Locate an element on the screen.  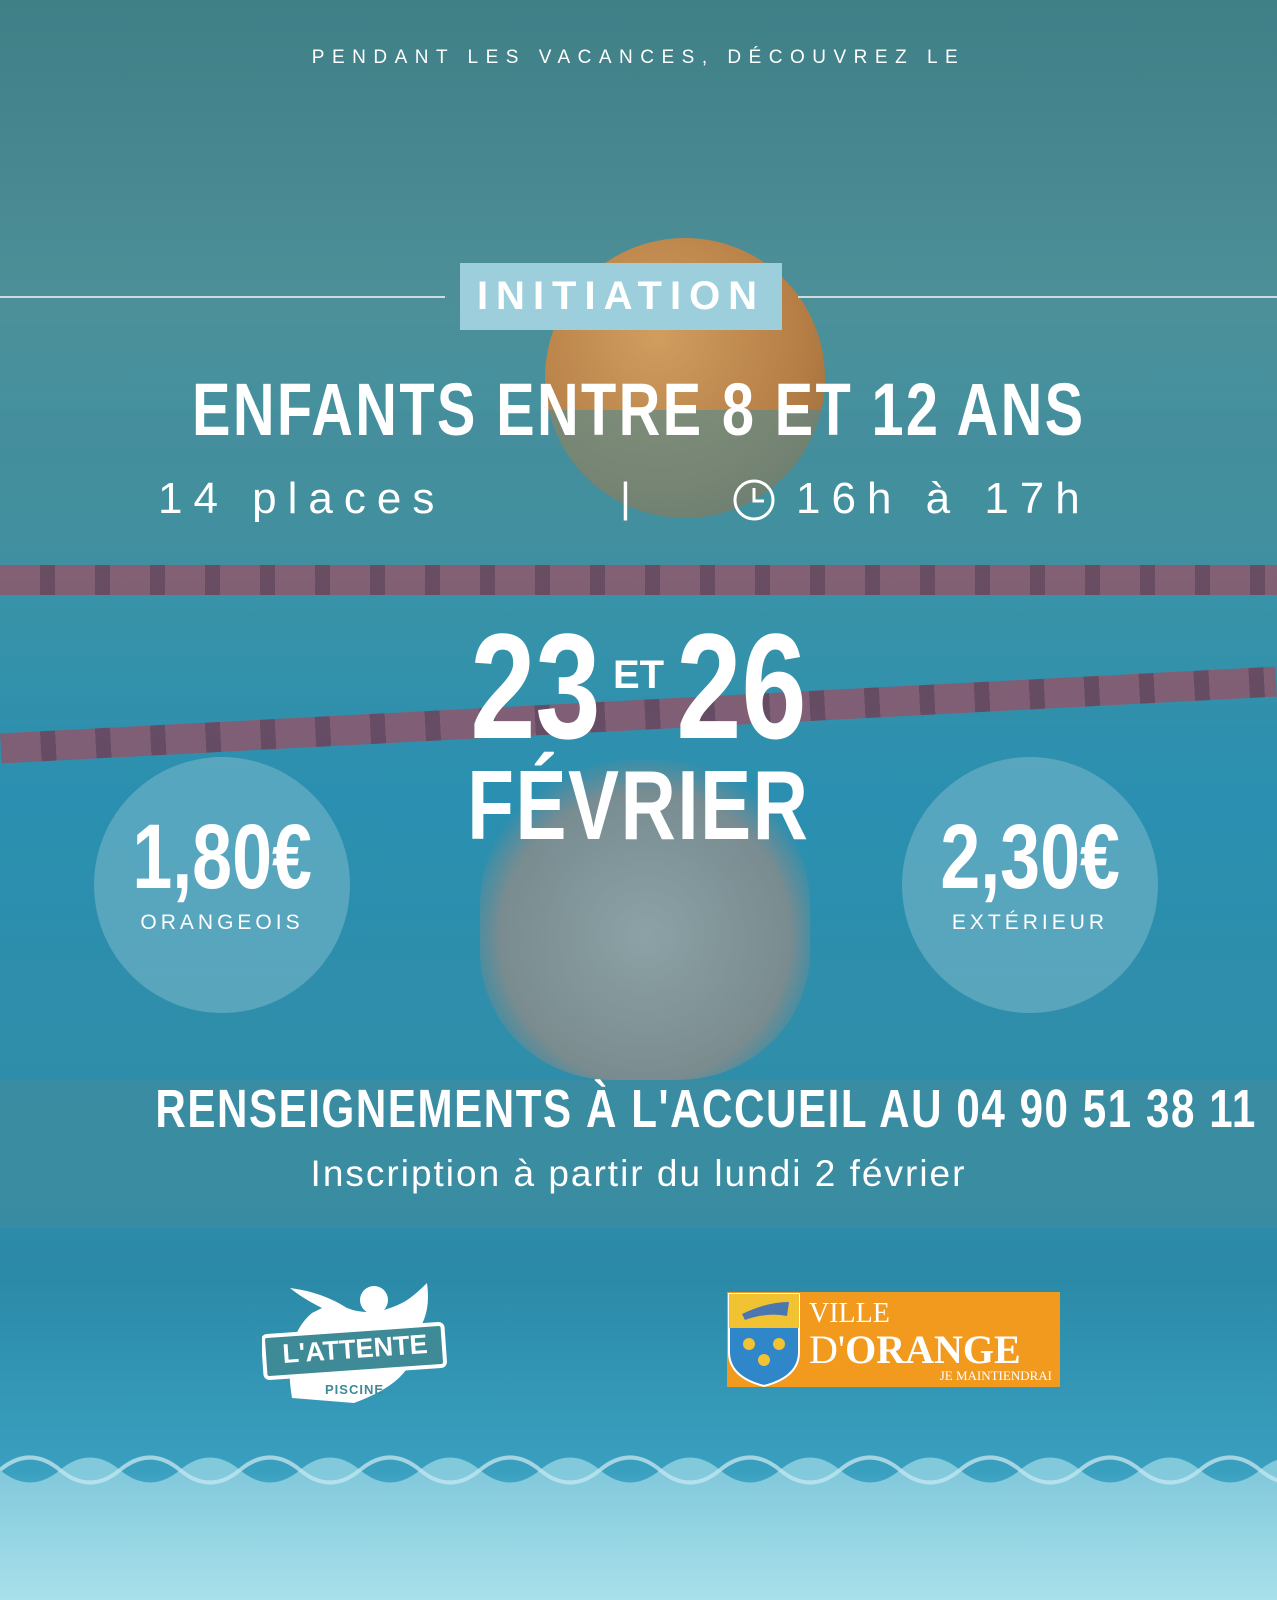
price-label: EXTÉRIEUR is located at coordinates (1030, 922).